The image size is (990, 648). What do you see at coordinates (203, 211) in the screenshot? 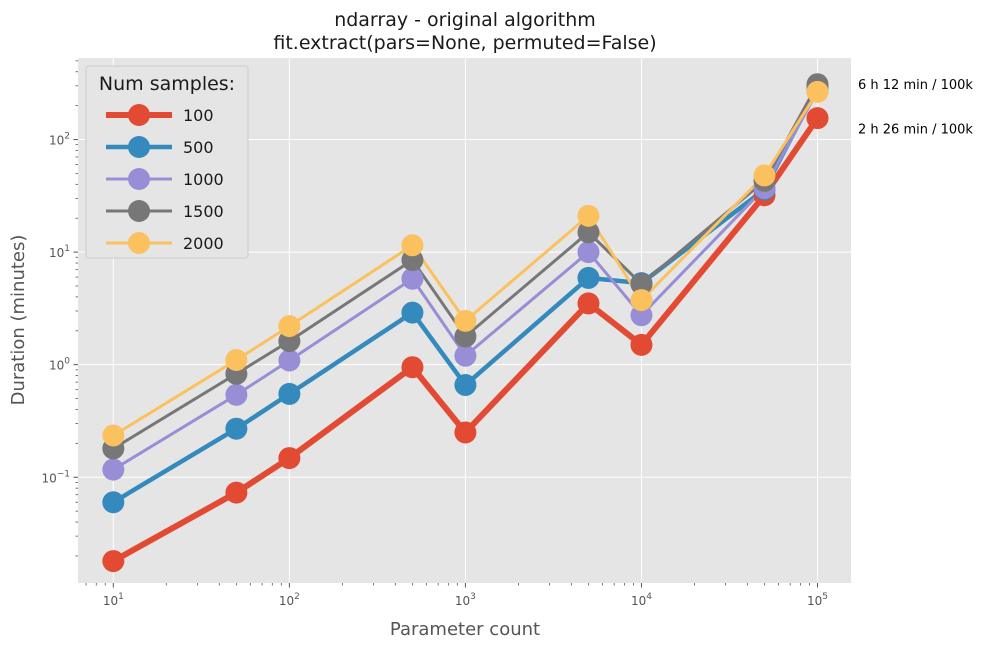
I see `legend-label: 1500` at bounding box center [203, 211].